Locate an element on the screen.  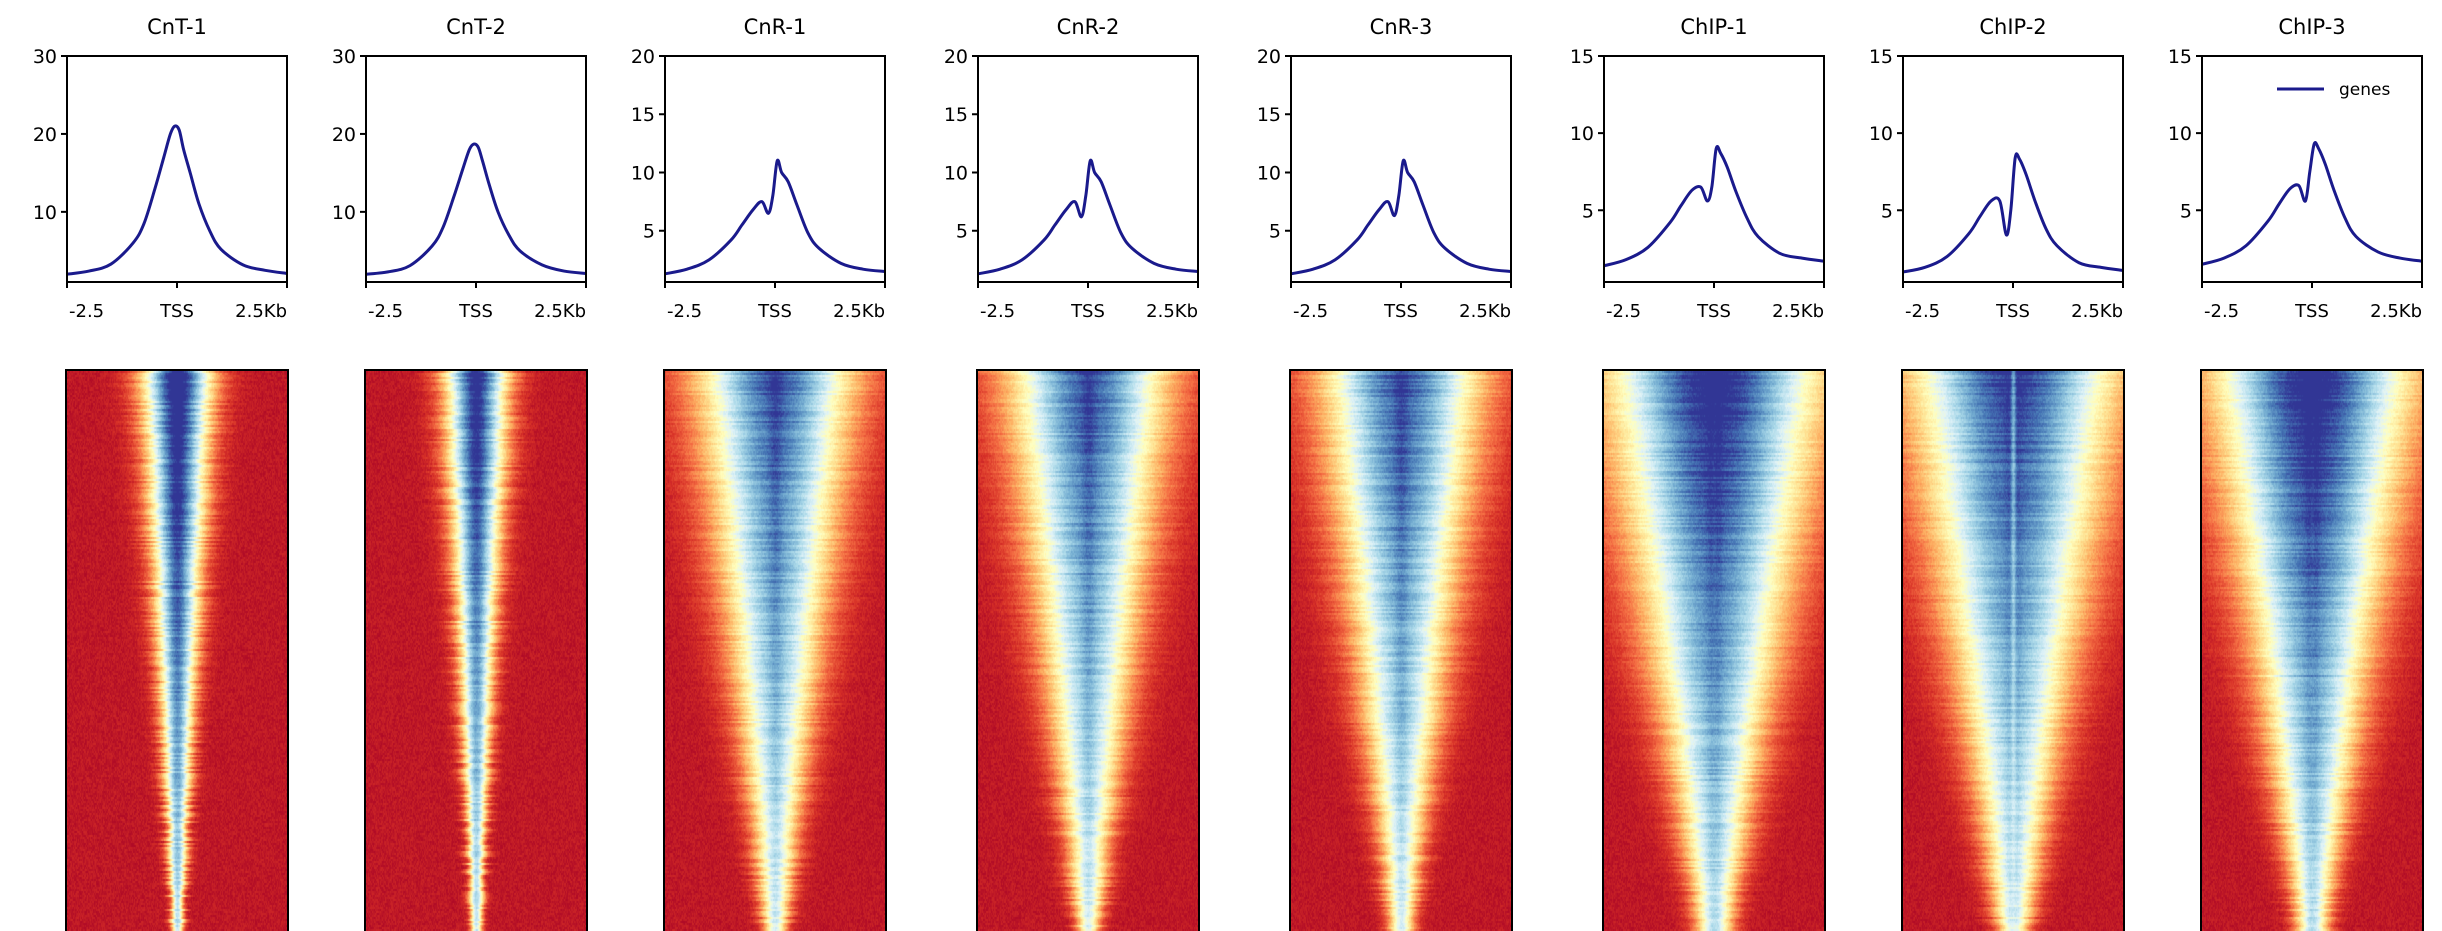
profile-panel: CnT-1 10 20 30 -2.5 TSS 2.5Kb is located at coordinates (160, 168).